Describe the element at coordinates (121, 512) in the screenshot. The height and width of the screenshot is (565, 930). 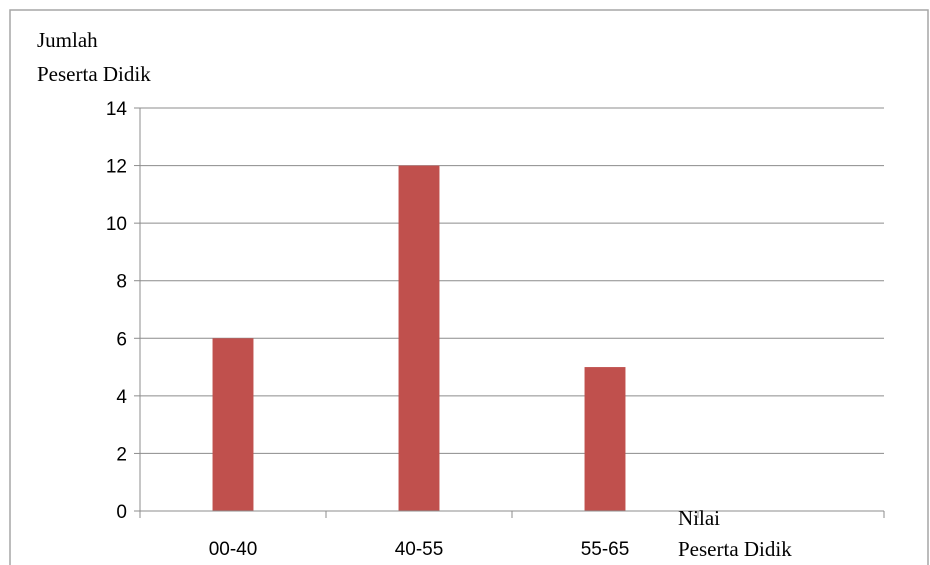
I see `y-tick-label-0: 0` at that location.